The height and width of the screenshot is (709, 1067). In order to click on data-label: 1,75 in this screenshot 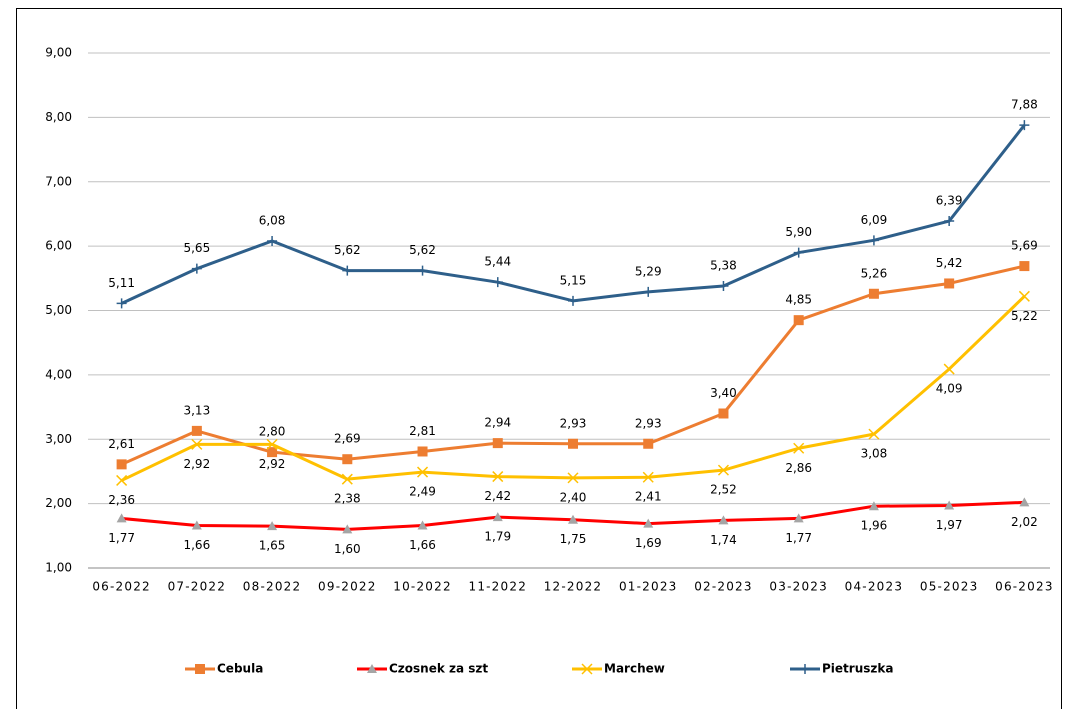, I will do `click(573, 539)`.